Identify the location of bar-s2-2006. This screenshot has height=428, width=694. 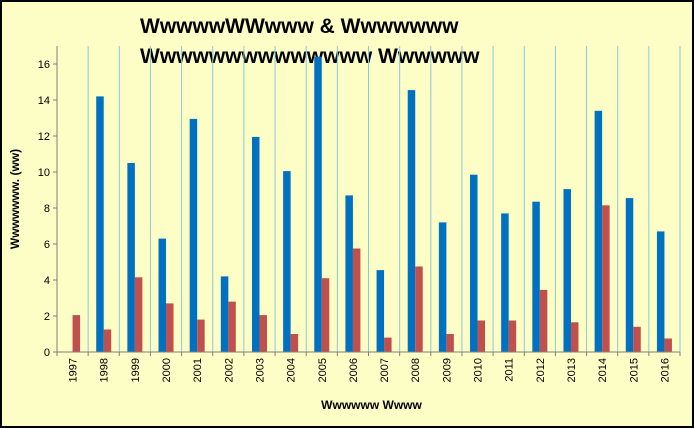
(356, 300).